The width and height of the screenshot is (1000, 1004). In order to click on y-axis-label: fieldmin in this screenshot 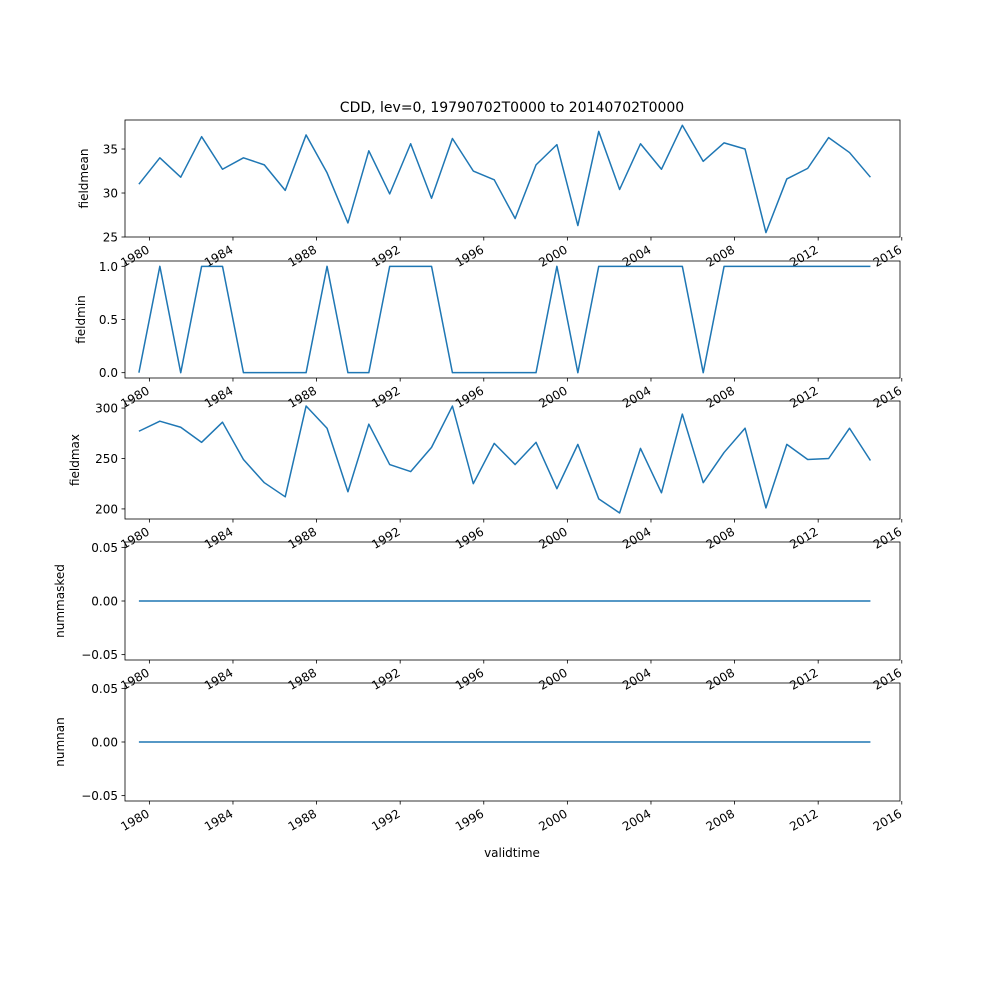, I will do `click(81, 319)`.